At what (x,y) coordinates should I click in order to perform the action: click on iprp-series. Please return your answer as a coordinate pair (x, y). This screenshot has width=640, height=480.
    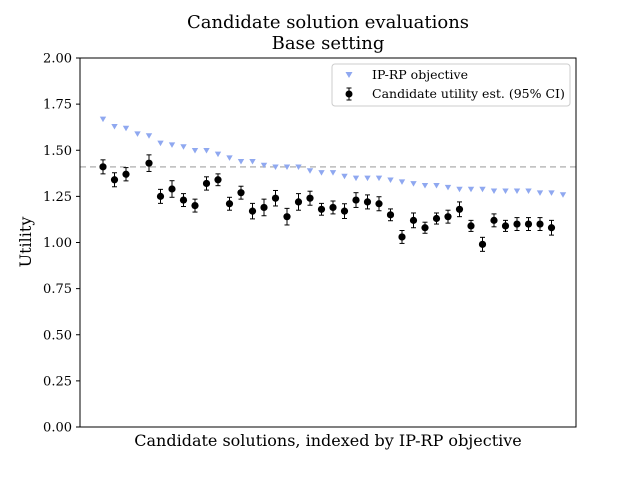
    Looking at the image, I should click on (333, 157).